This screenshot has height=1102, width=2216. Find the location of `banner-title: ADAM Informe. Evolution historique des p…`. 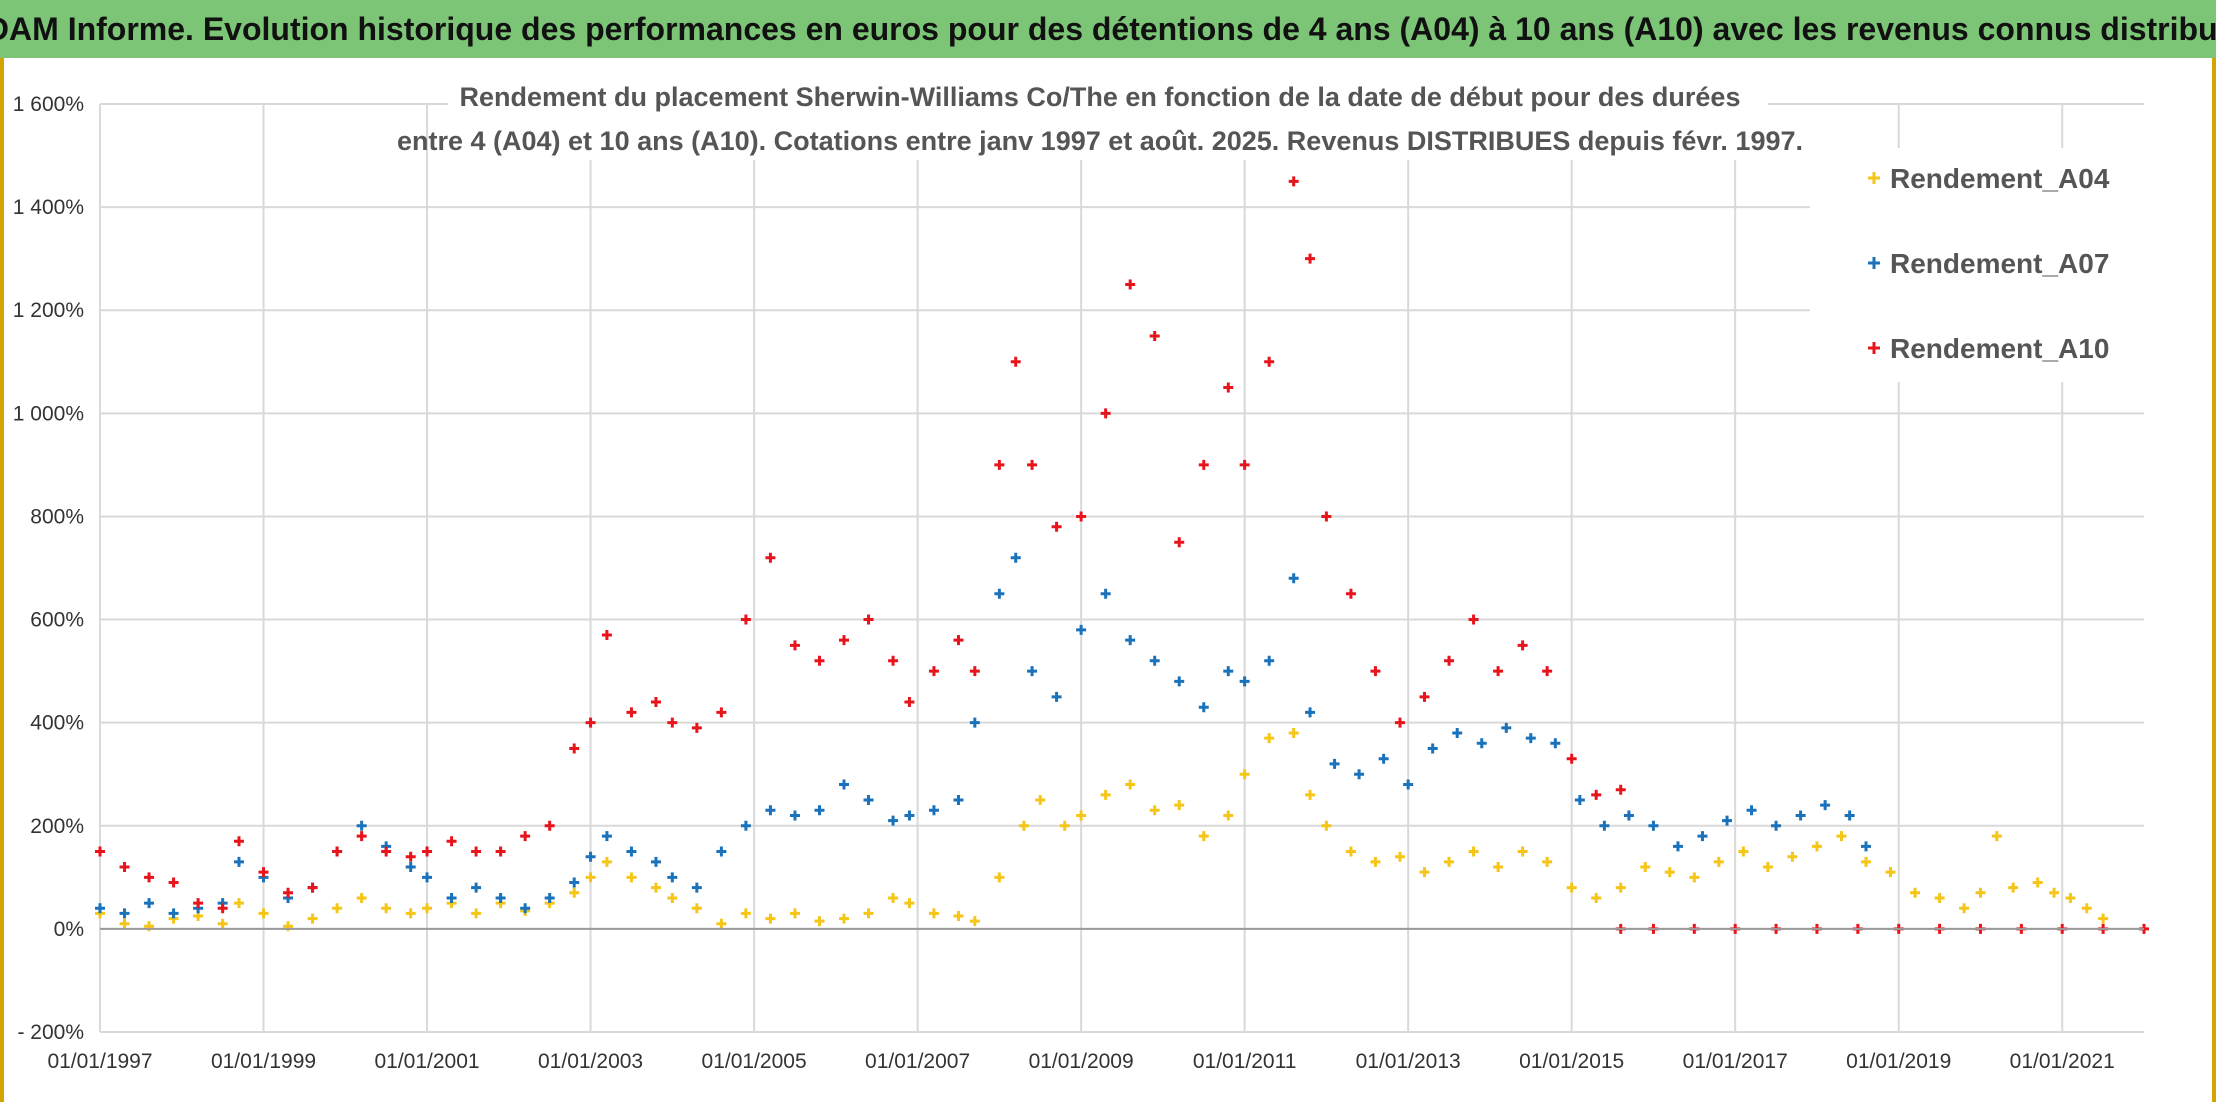

banner-title: ADAM Informe. Evolution historique des p… is located at coordinates (1108, 29).